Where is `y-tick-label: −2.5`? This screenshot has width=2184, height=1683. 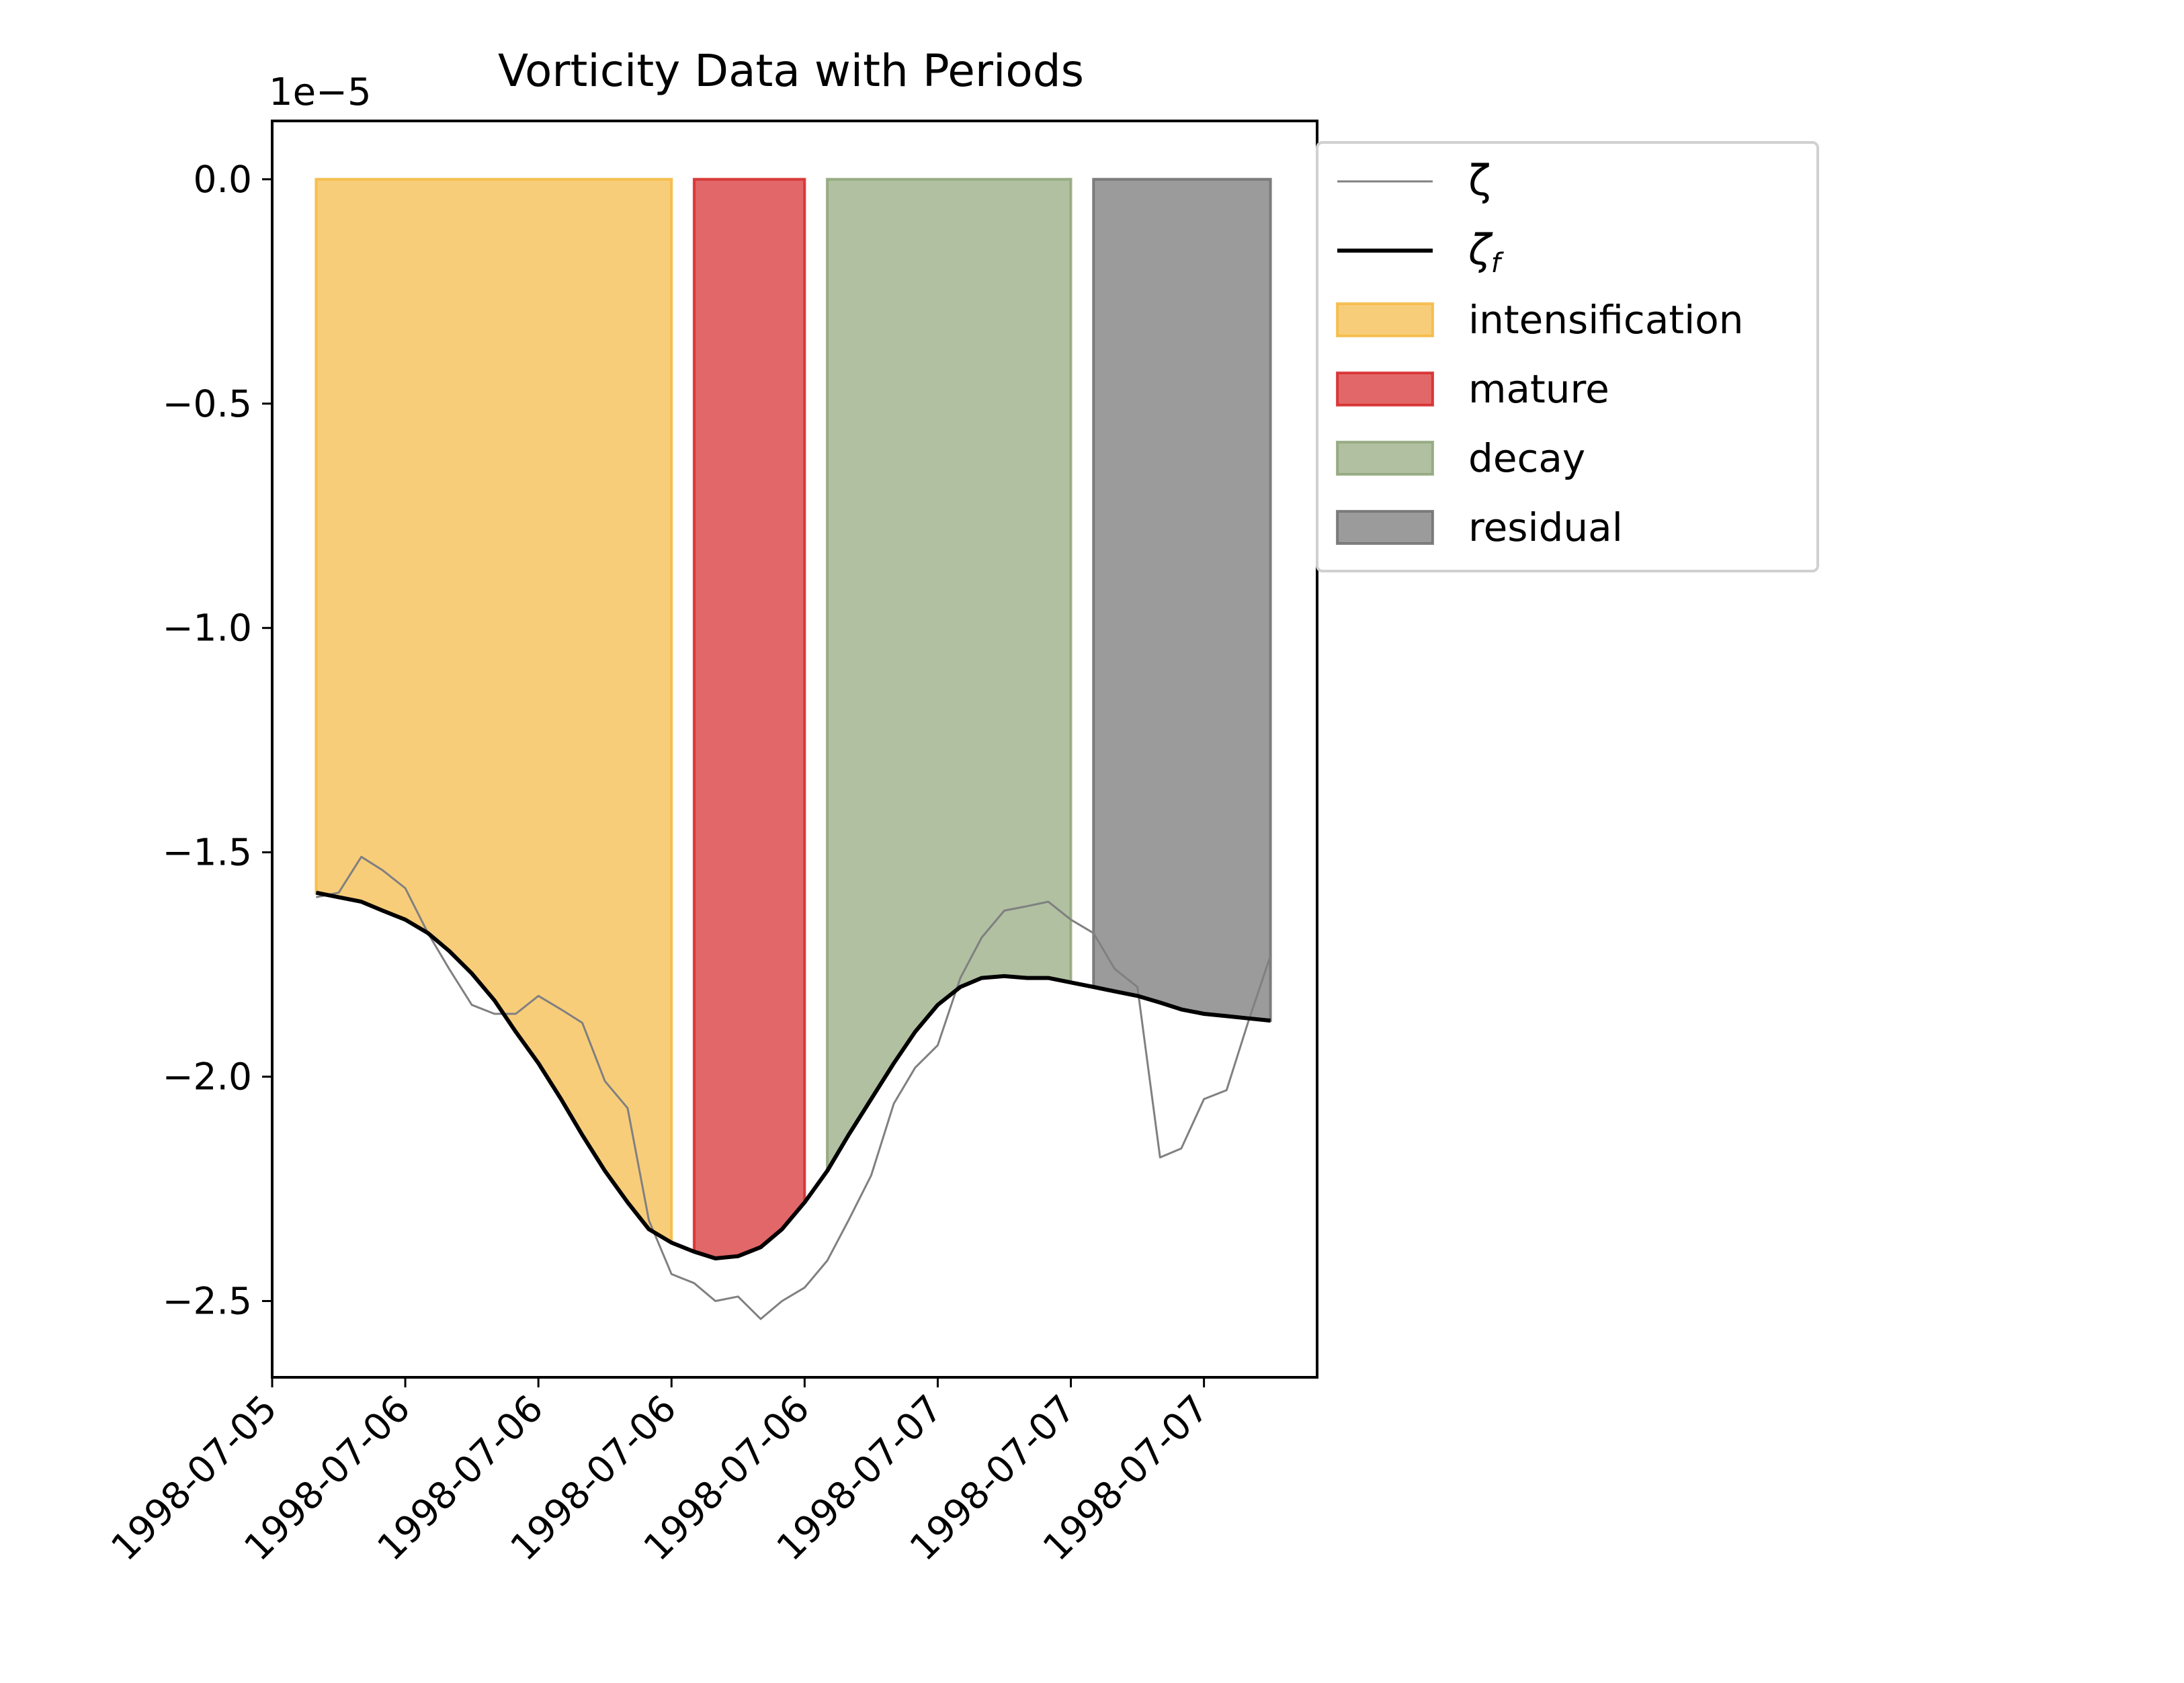
y-tick-label: −2.5 is located at coordinates (207, 1300).